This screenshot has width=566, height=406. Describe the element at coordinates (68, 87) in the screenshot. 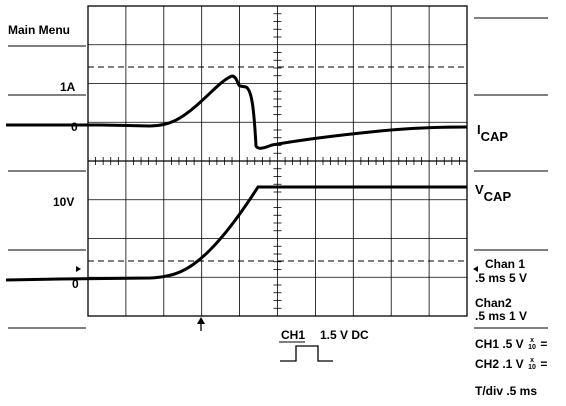

I see `scale-label-1a: 1A` at that location.